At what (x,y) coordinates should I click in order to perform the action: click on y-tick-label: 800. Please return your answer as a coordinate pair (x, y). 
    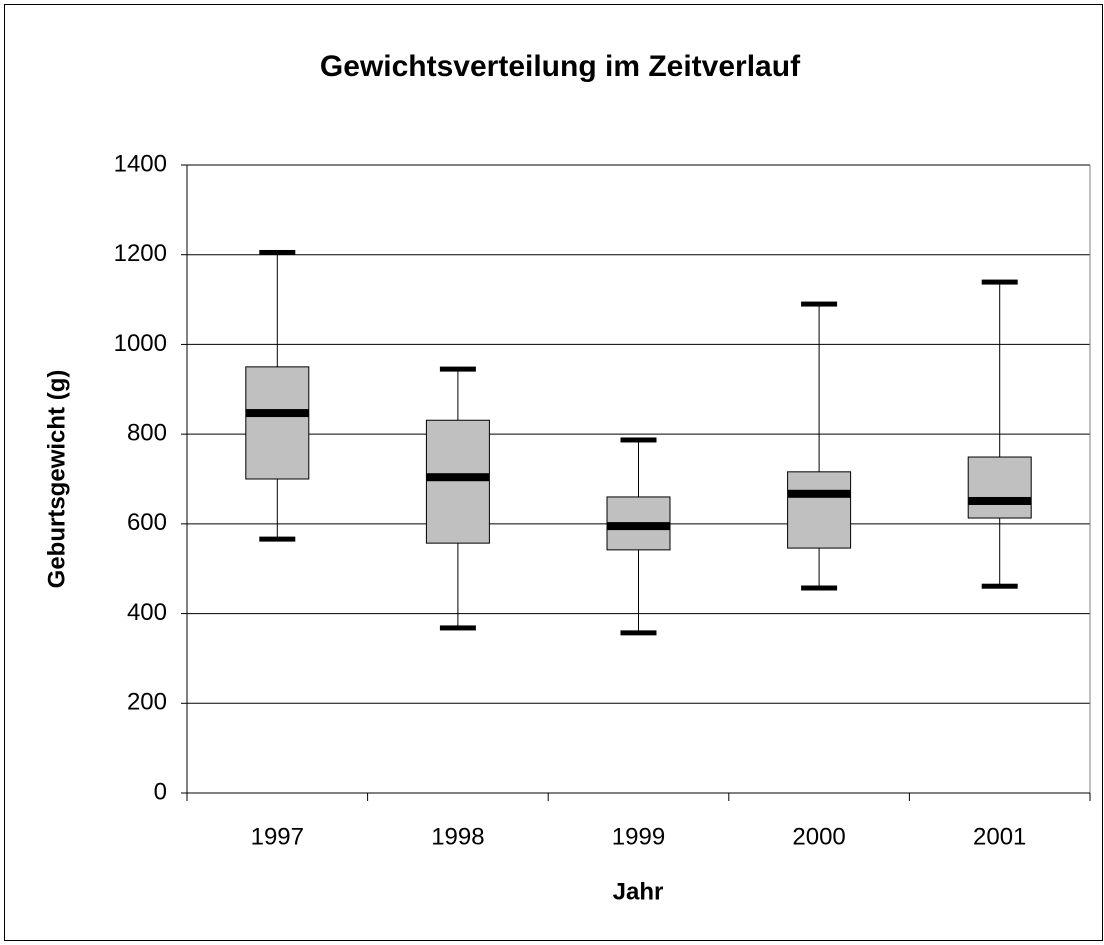
    Looking at the image, I should click on (147, 432).